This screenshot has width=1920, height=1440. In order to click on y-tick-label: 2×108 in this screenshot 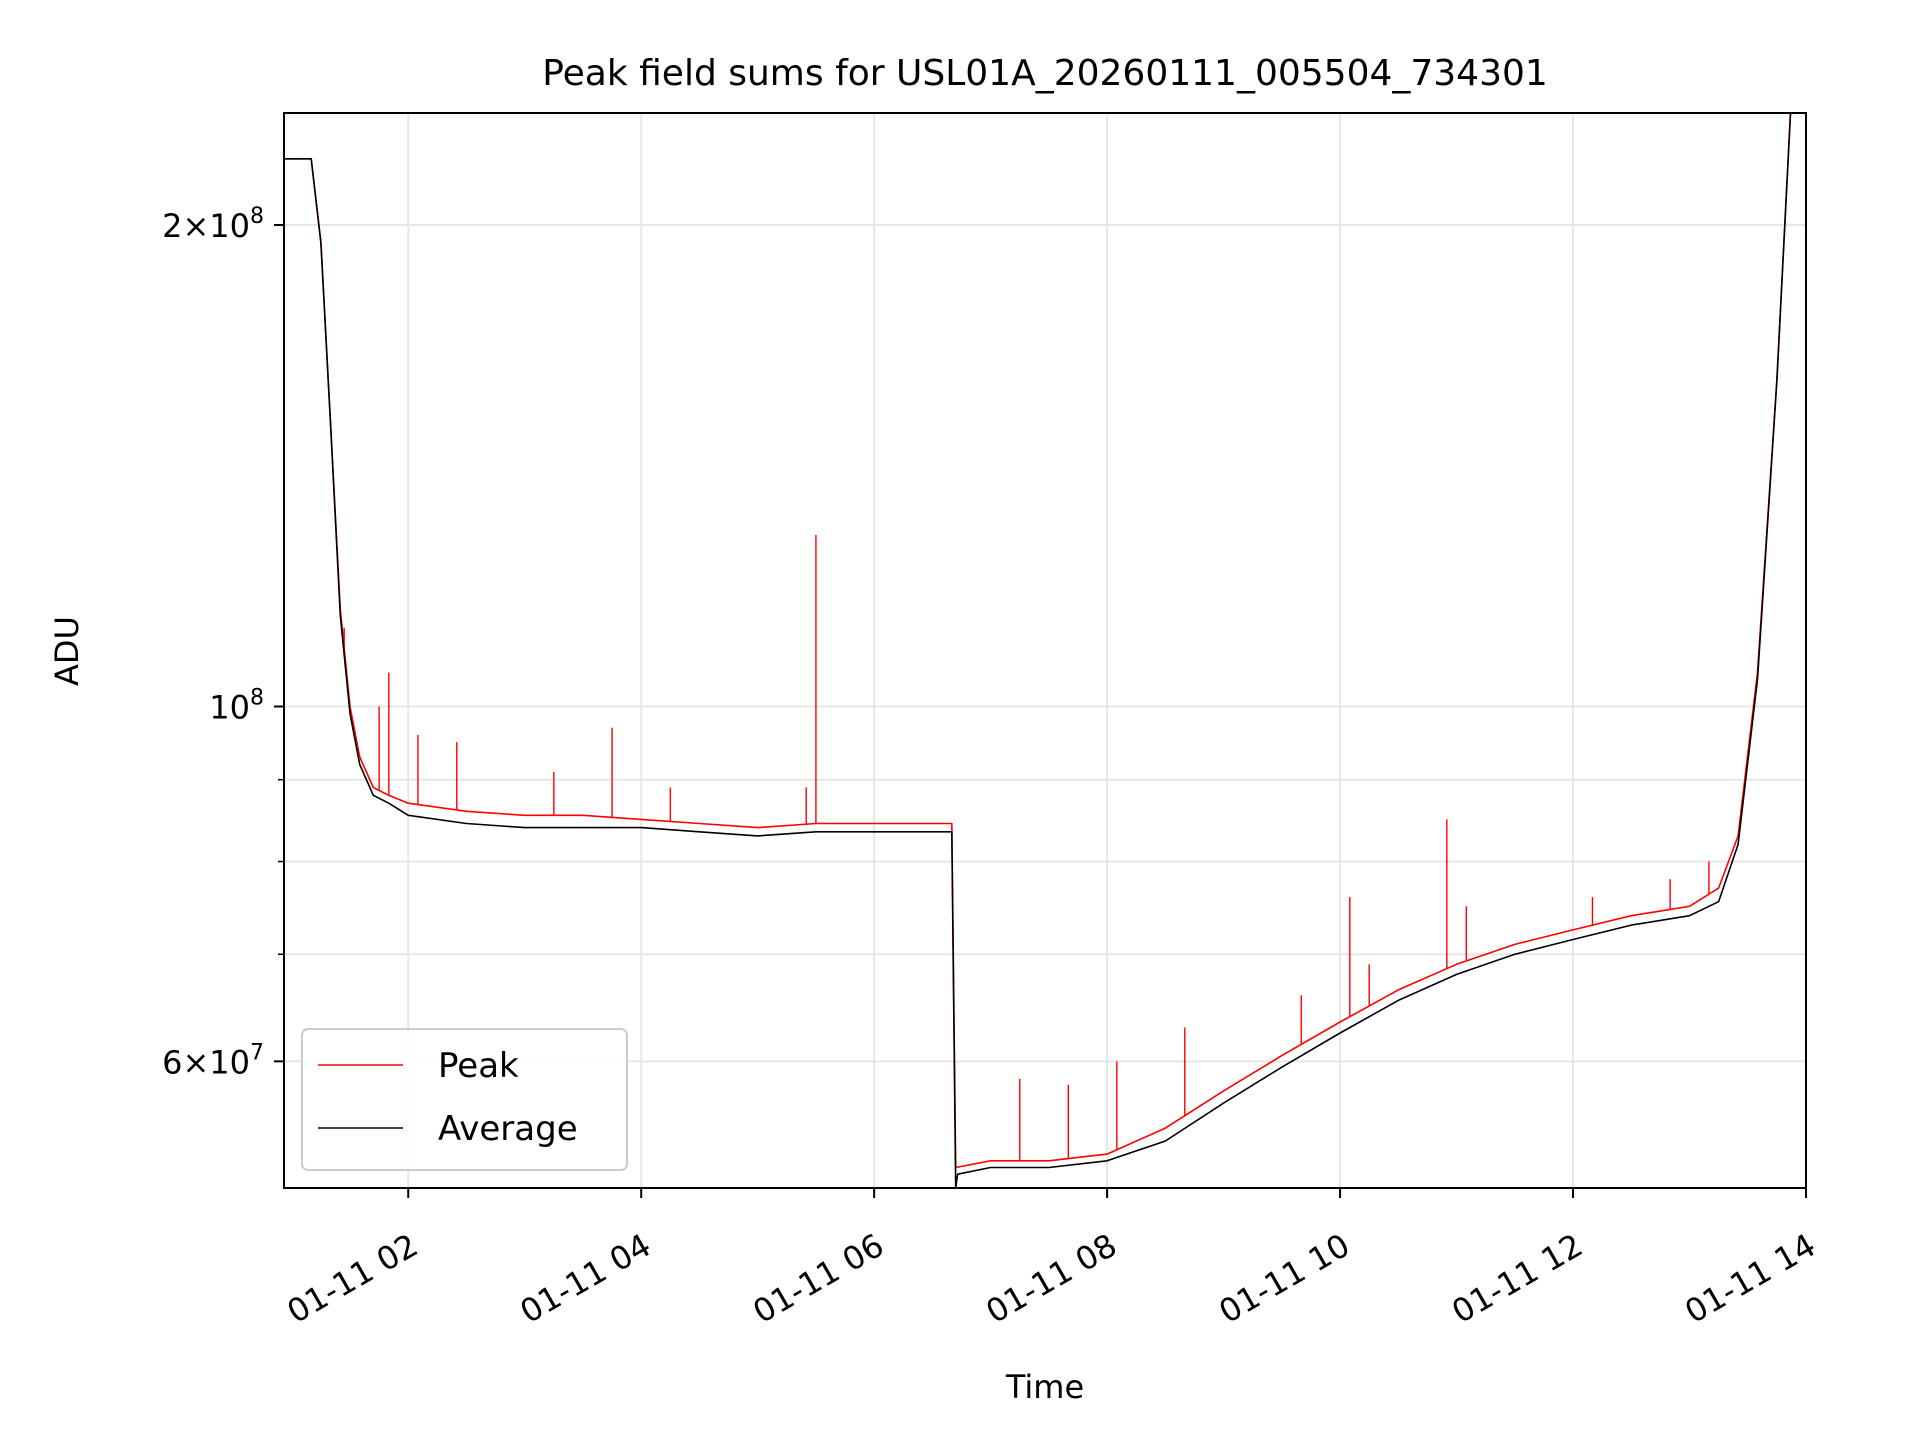, I will do `click(213, 224)`.